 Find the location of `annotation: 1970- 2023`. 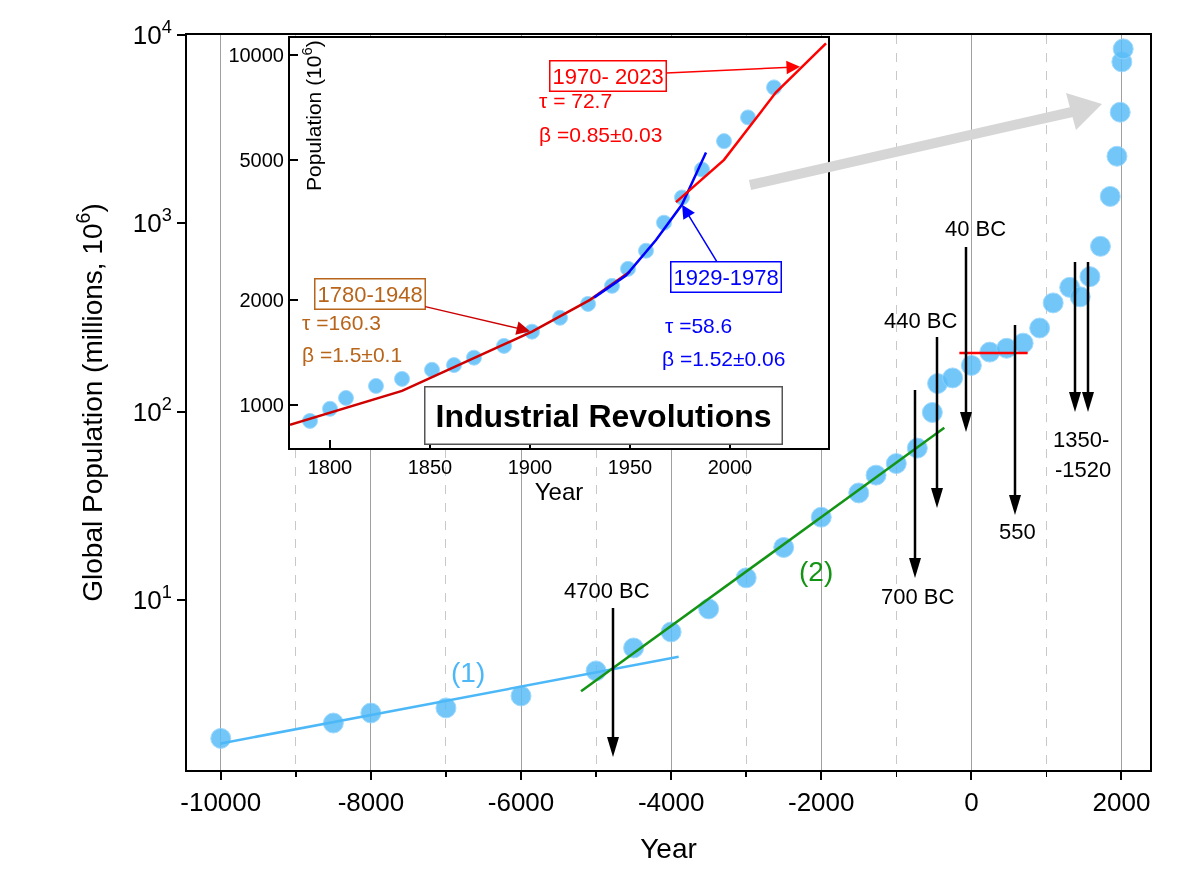

annotation: 1970- 2023 is located at coordinates (608, 76).